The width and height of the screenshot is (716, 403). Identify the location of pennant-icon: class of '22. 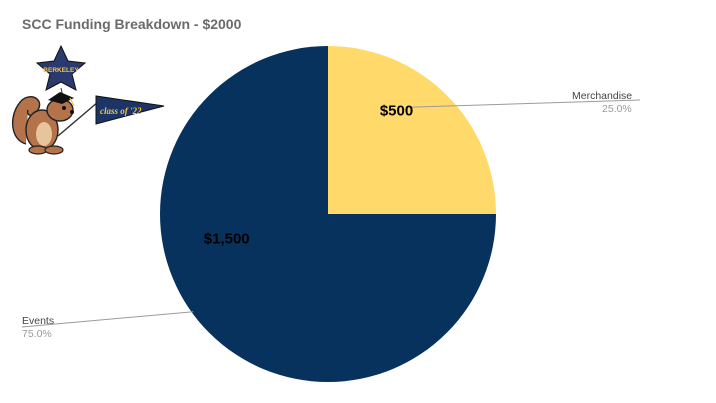
(111, 116).